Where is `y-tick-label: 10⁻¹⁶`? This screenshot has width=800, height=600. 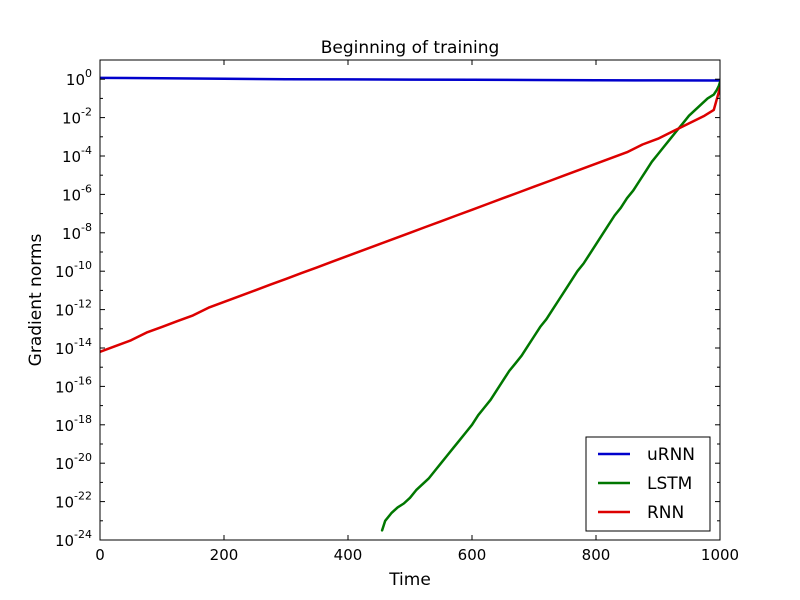 y-tick-label: 10⁻¹⁶ is located at coordinates (73, 385).